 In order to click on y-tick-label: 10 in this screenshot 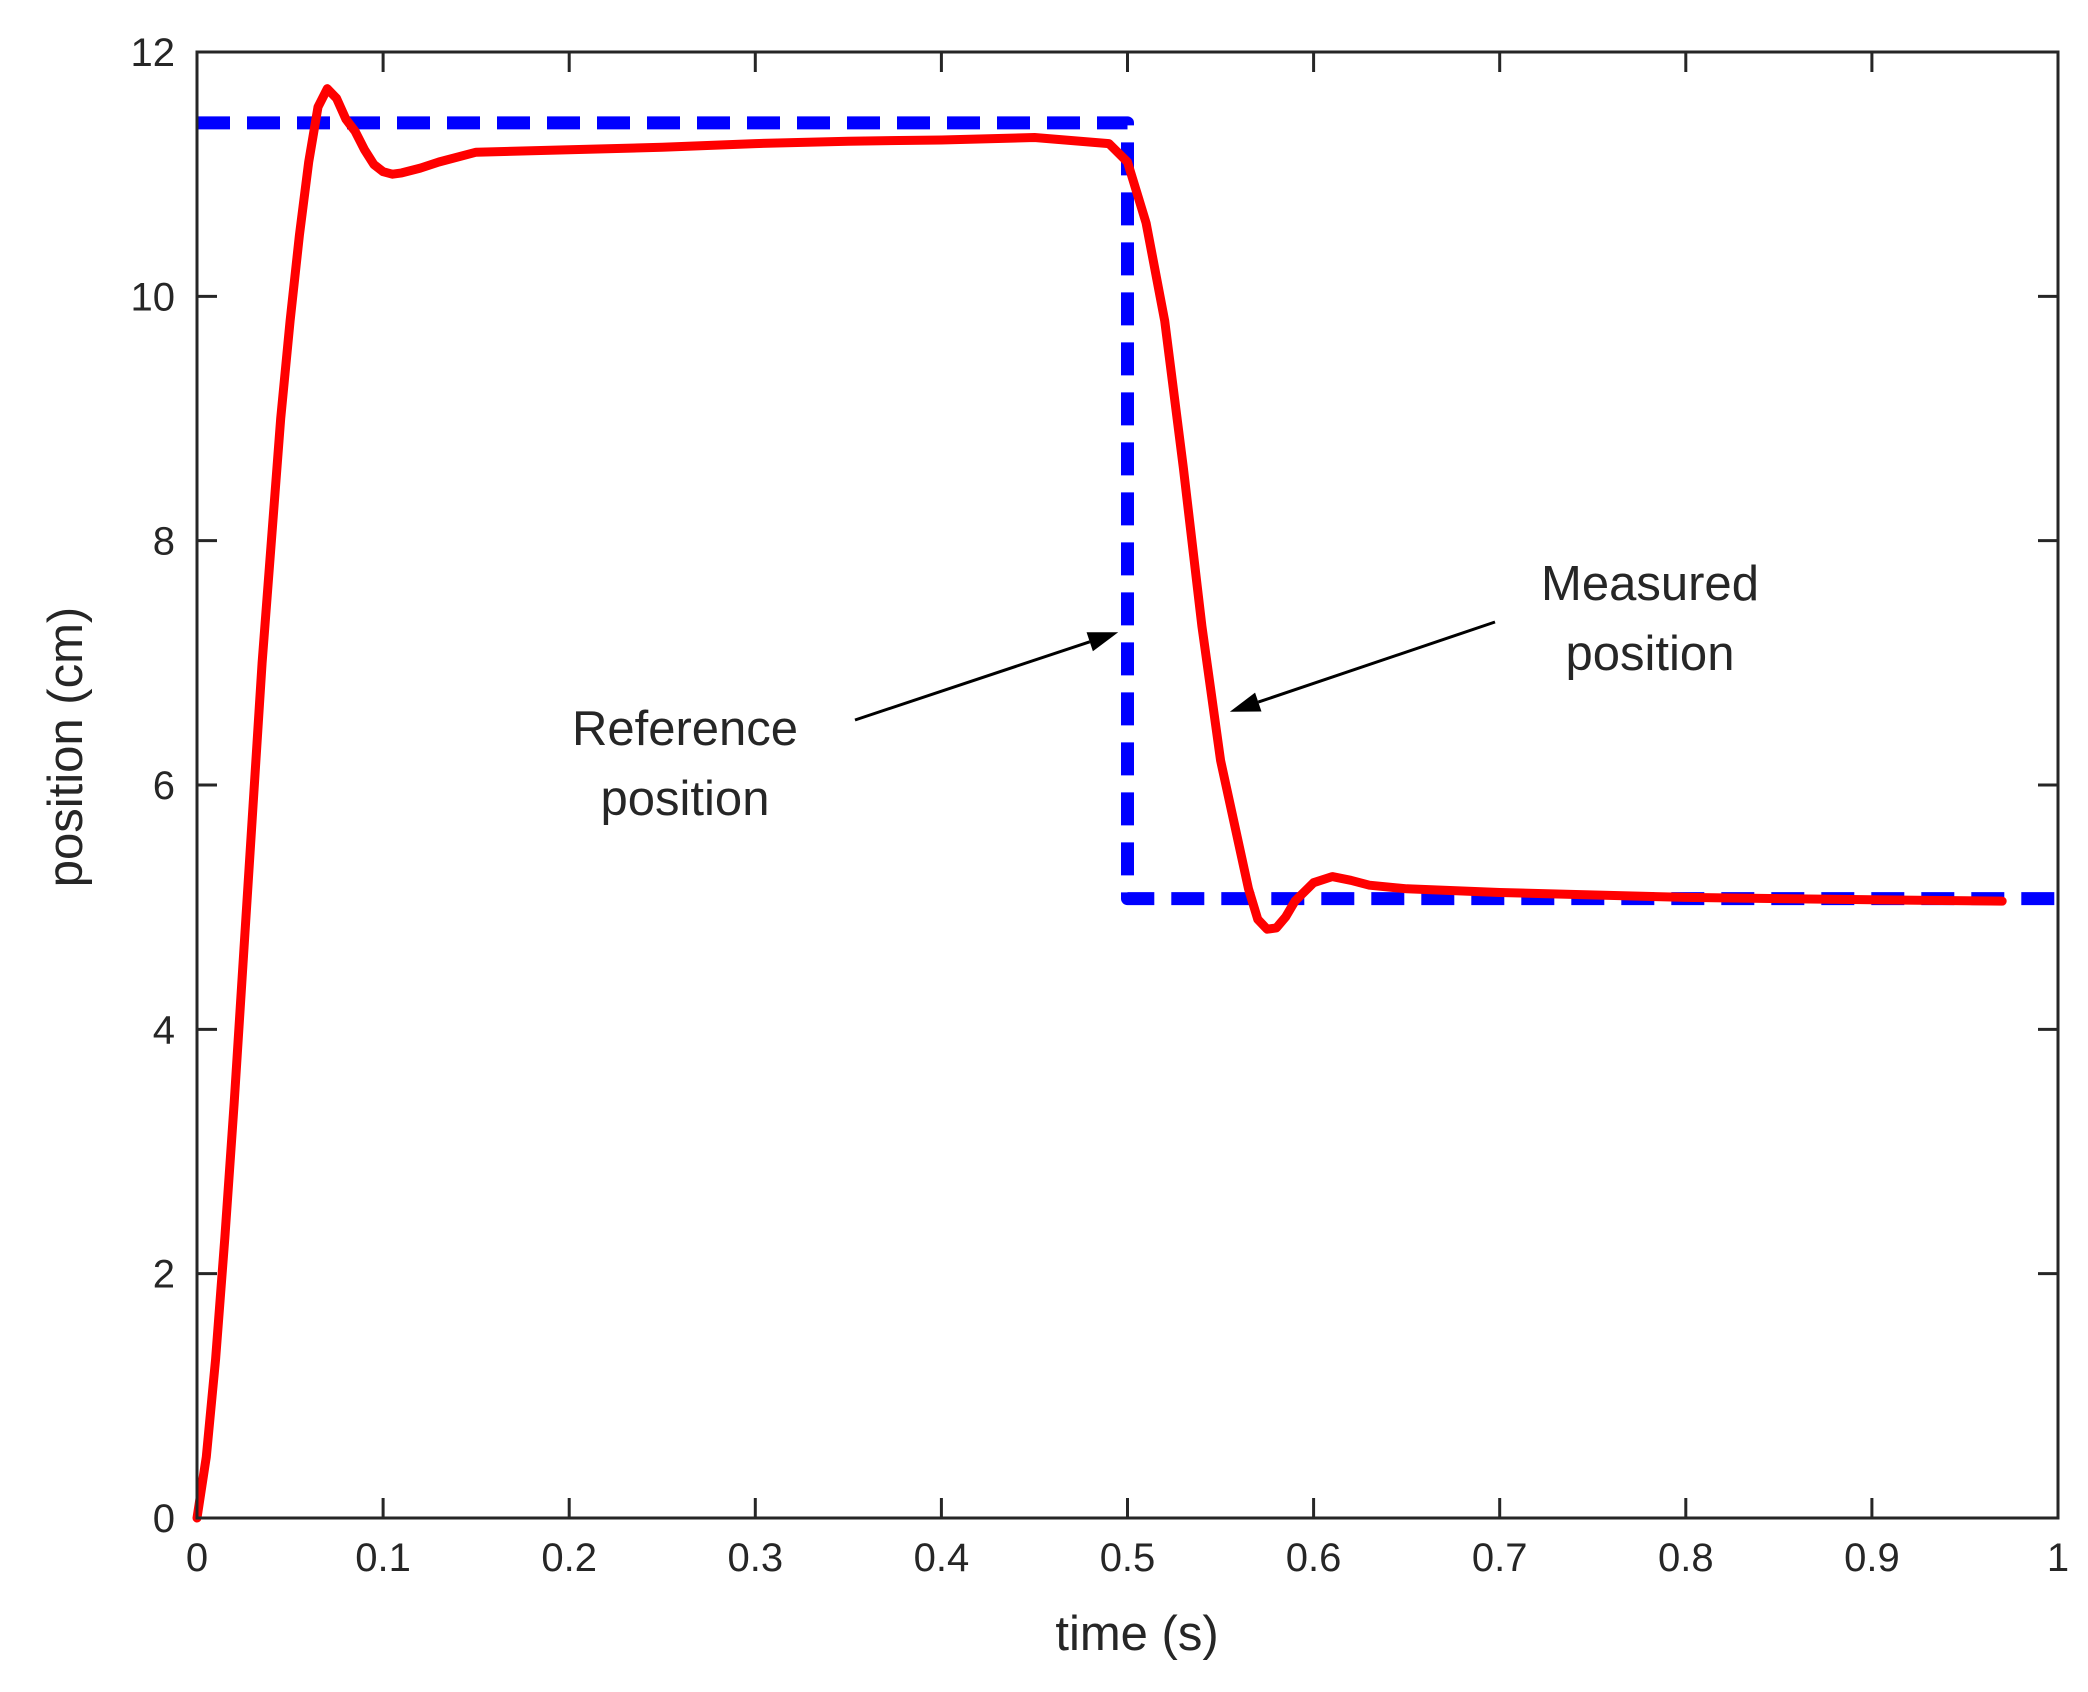, I will do `click(153, 297)`.